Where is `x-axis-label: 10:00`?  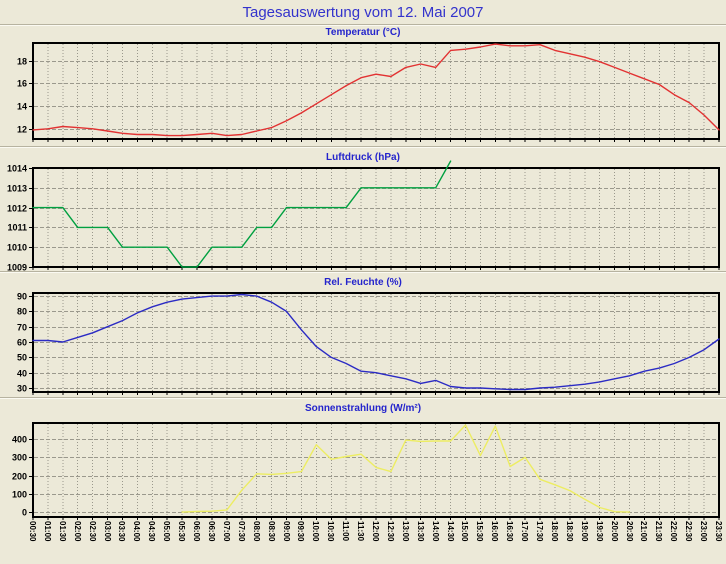 x-axis-label: 10:00 is located at coordinates (316, 531).